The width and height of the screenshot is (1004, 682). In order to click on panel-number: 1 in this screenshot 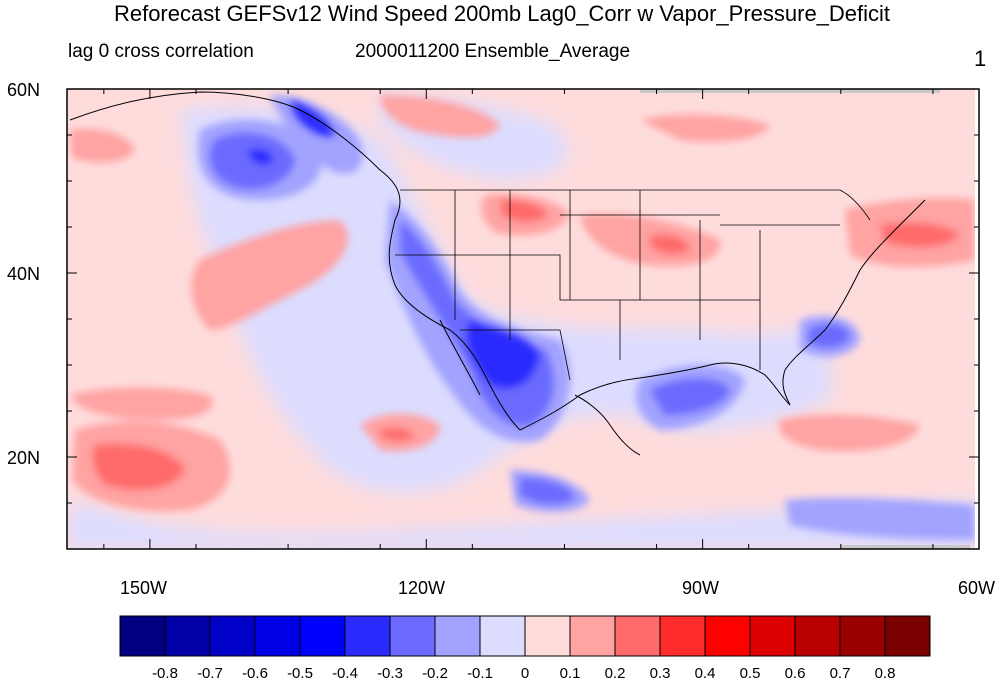, I will do `click(980, 58)`.